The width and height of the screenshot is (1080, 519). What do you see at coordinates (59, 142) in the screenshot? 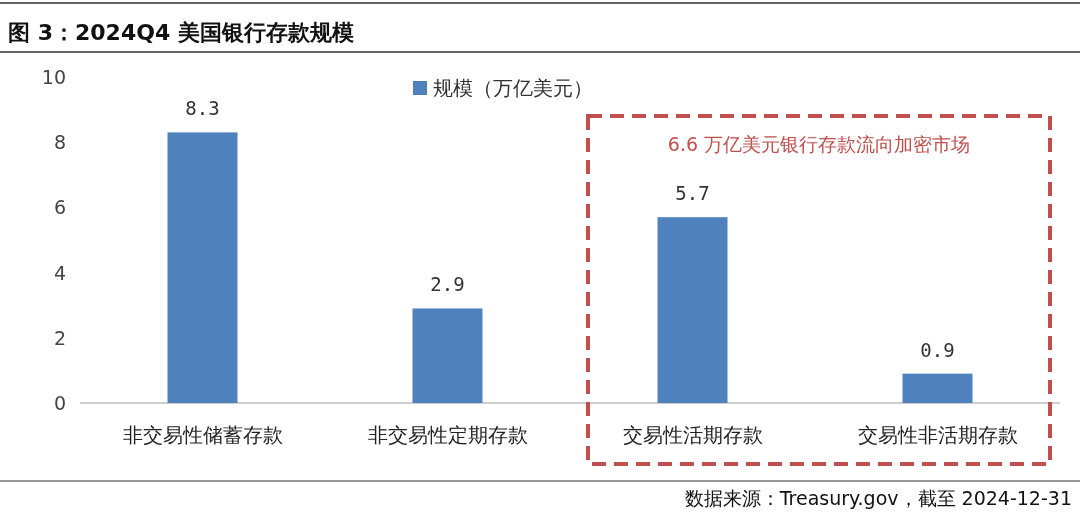
I see `y-tick-label: 8` at bounding box center [59, 142].